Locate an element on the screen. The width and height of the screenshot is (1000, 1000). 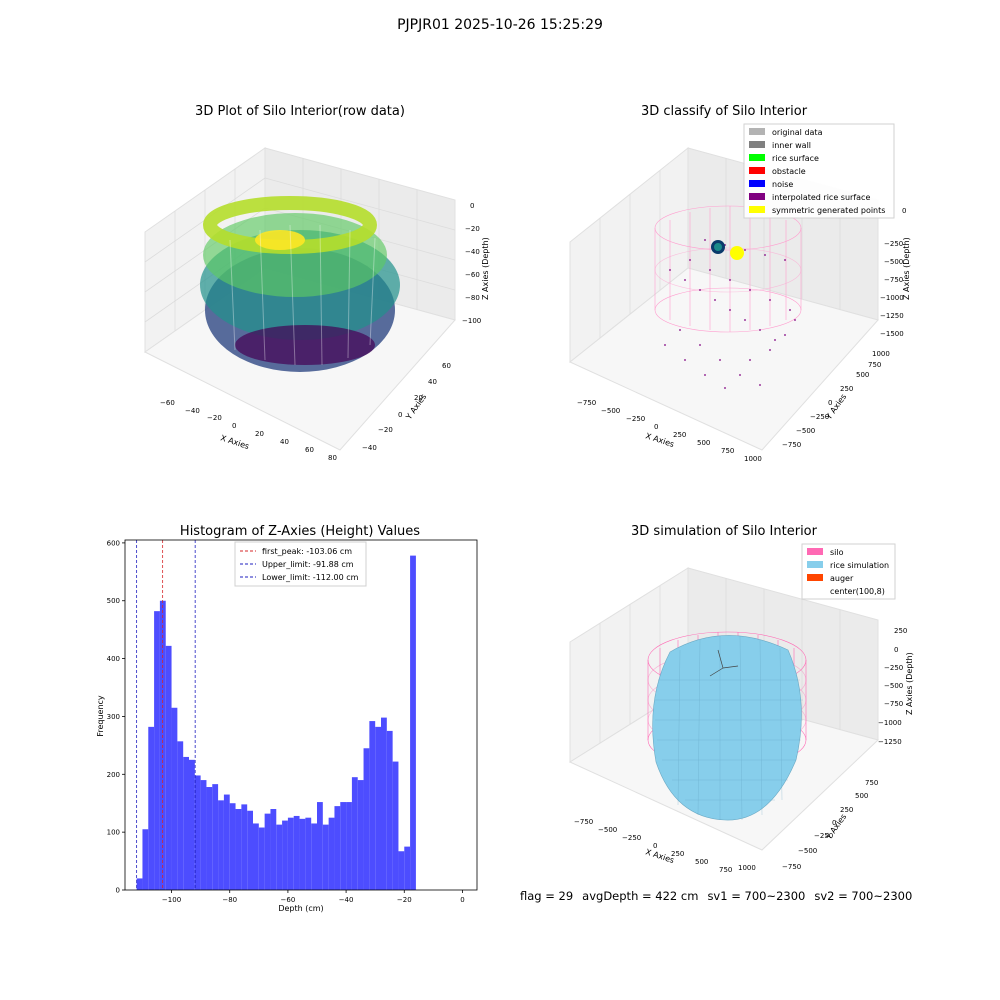
simulation-x-tick: 0 is located at coordinates (655, 846).